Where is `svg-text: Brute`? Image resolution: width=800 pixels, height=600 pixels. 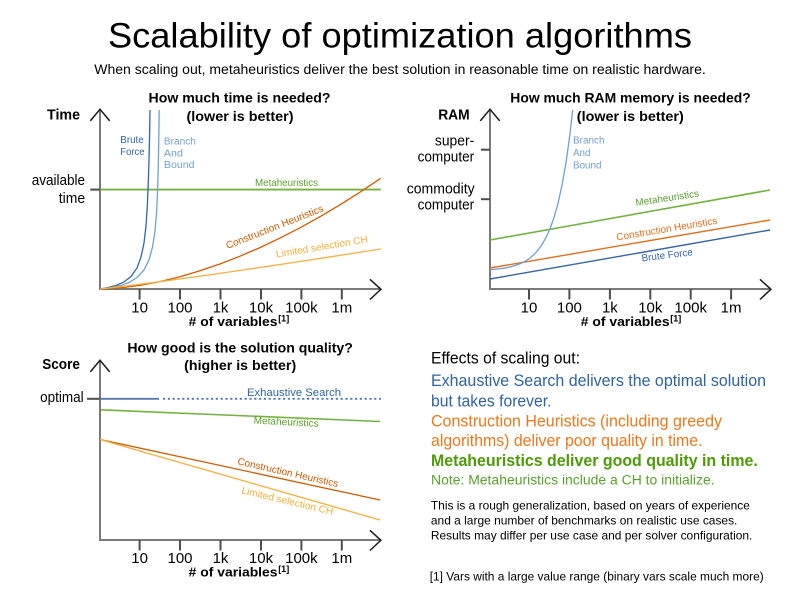
svg-text: Brute is located at coordinates (132, 140).